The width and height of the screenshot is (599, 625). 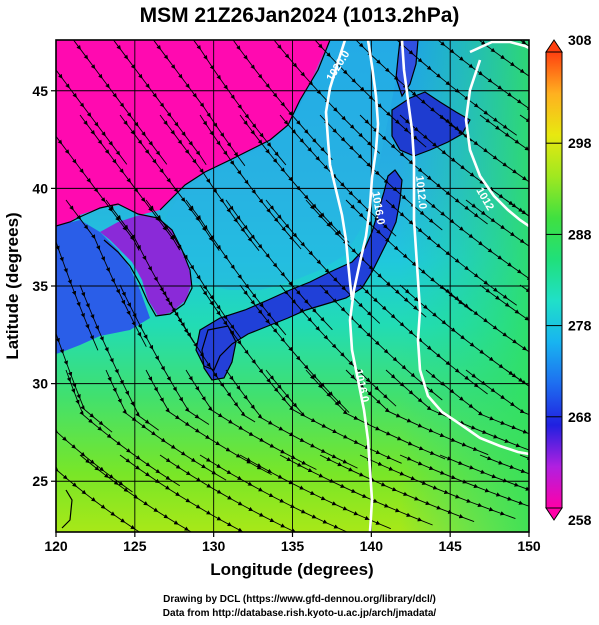 What do you see at coordinates (568, 280) in the screenshot?
I see `colorbar: 308 298 288 278 268 258` at bounding box center [568, 280].